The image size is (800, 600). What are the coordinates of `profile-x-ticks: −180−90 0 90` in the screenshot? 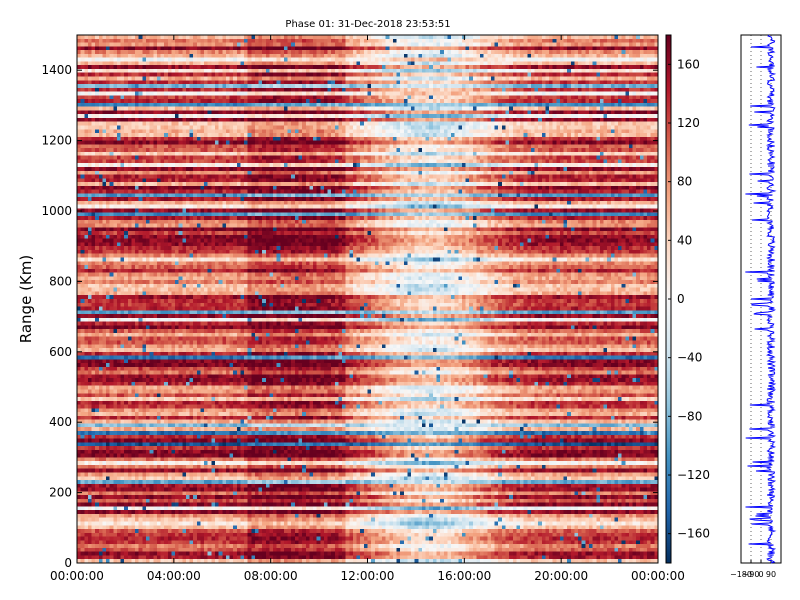 It's located at (753, 569).